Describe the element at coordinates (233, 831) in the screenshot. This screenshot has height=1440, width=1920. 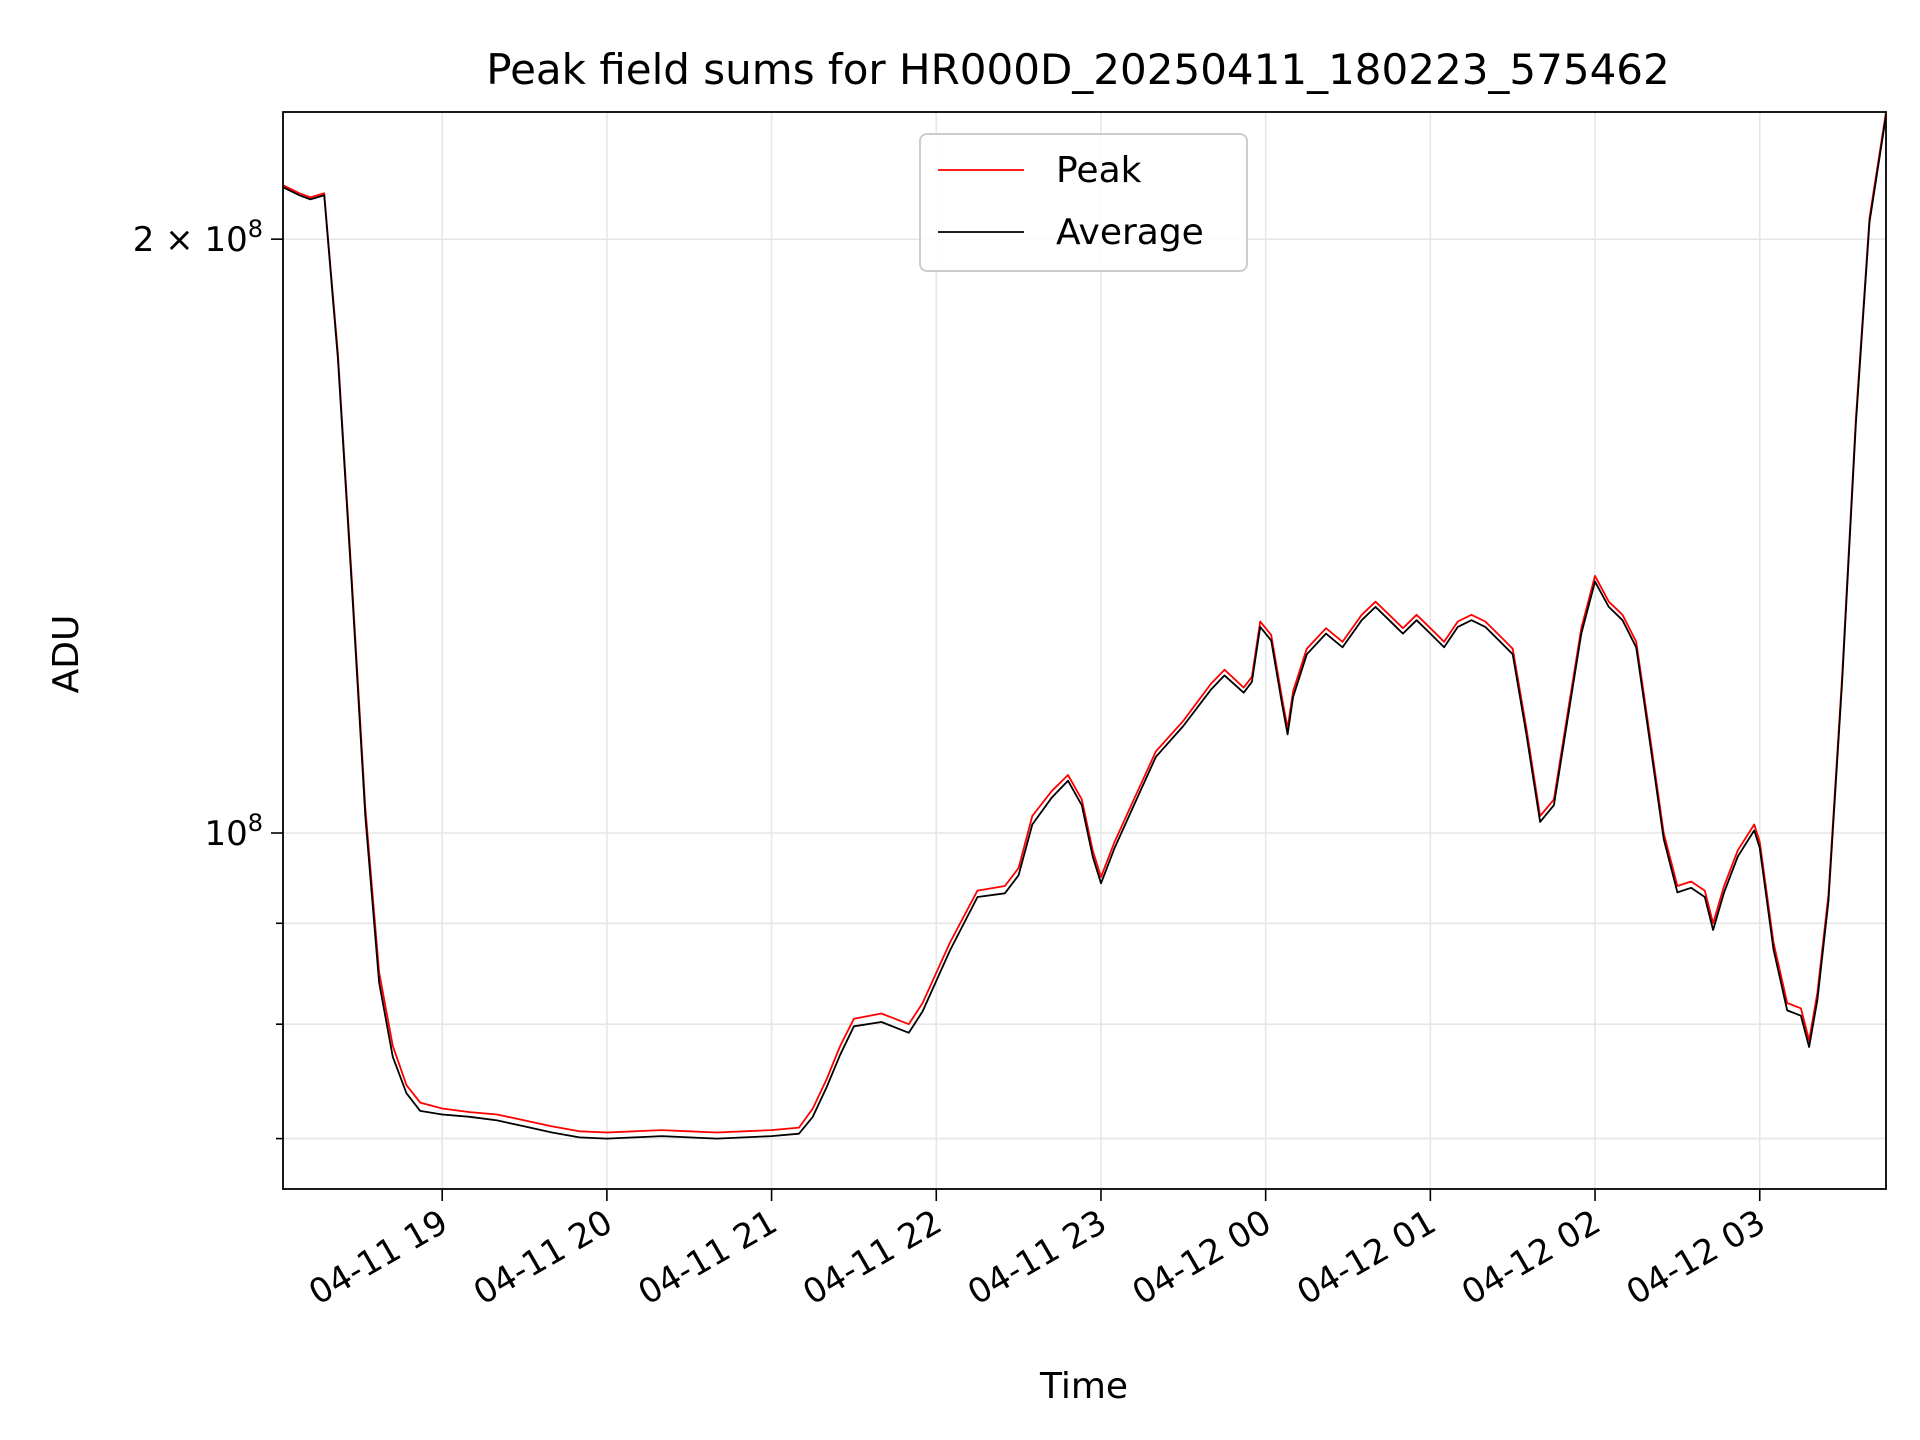
I see `y-tick-label: 108` at that location.